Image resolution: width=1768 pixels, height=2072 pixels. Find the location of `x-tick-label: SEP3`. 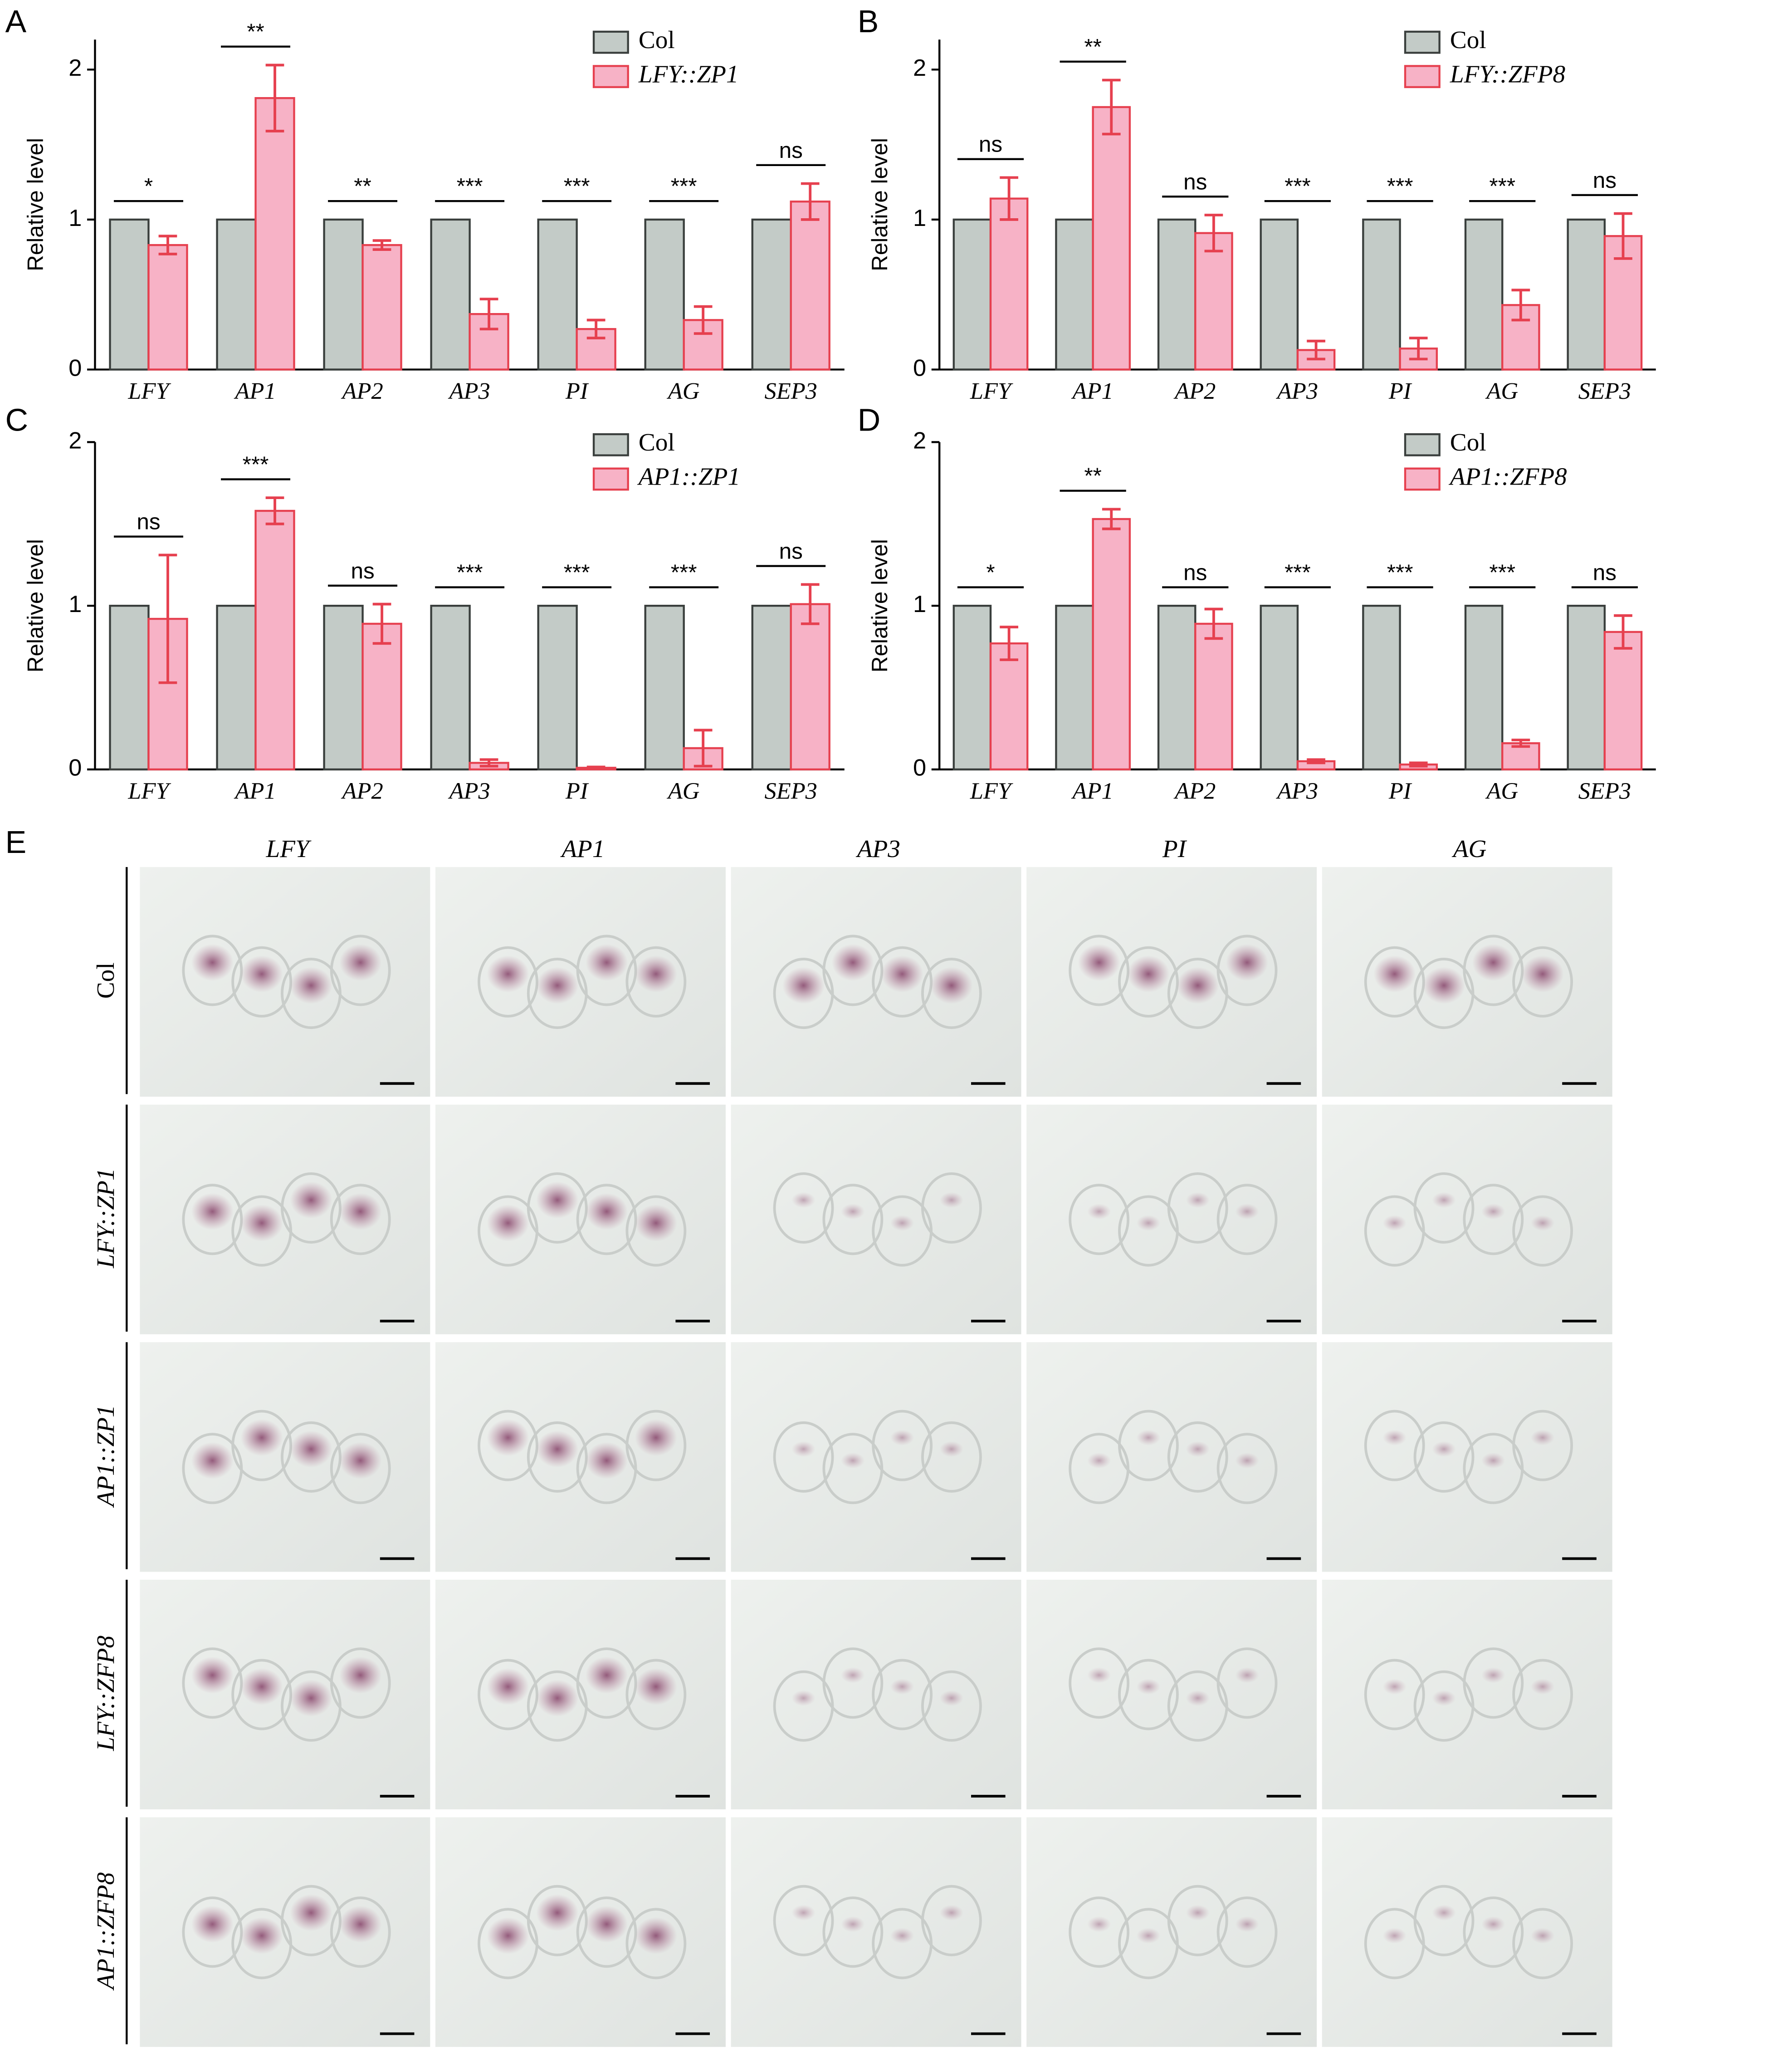

x-tick-label: SEP3 is located at coordinates (1604, 791).